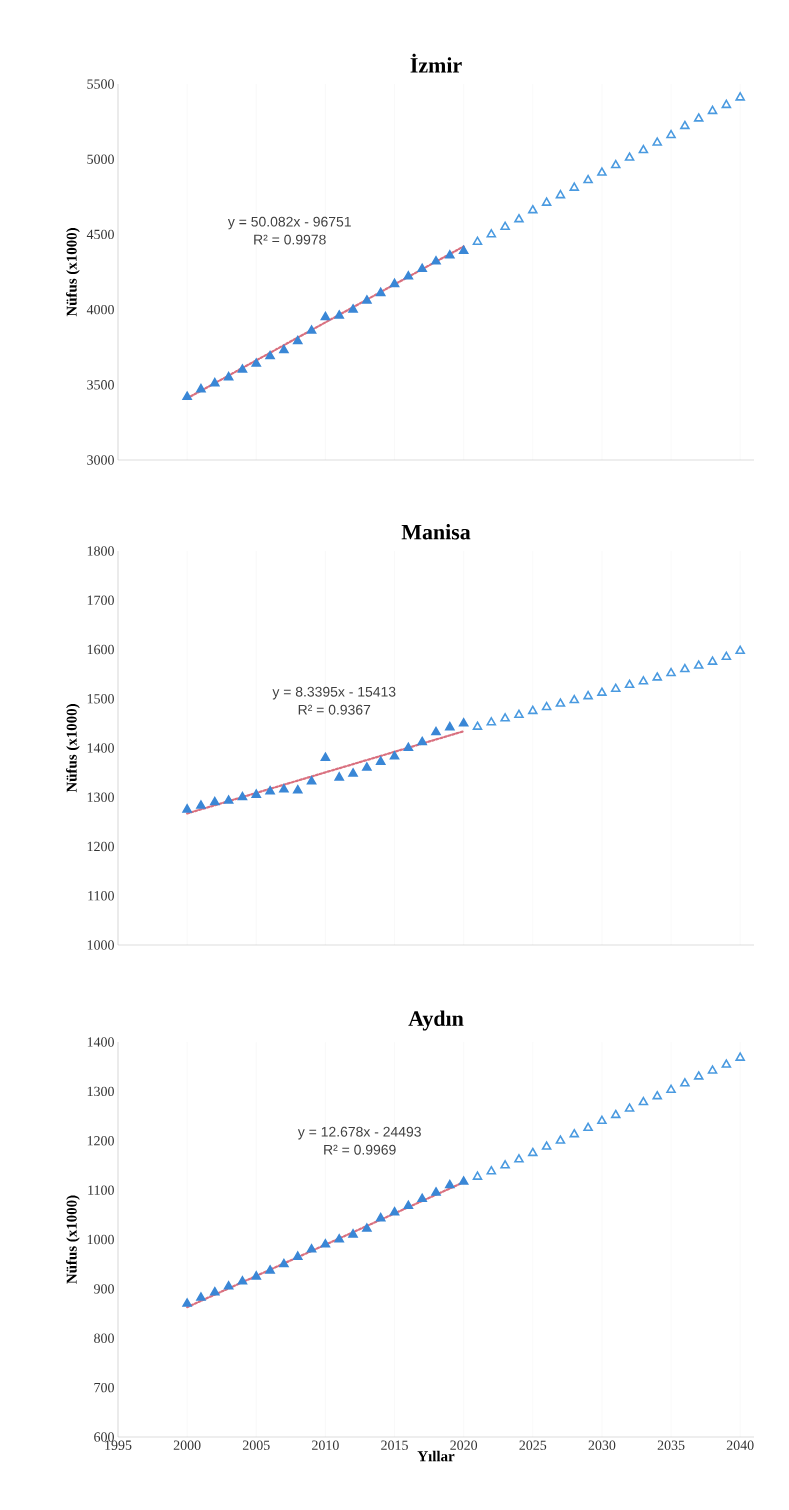  Describe the element at coordinates (104, 1289) in the screenshot. I see `y-tick-label: 900` at that location.